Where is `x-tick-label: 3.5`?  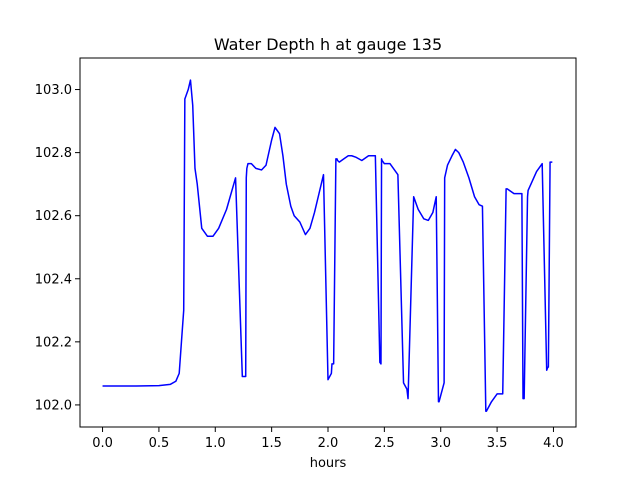
x-tick-label: 3.5 is located at coordinates (497, 443).